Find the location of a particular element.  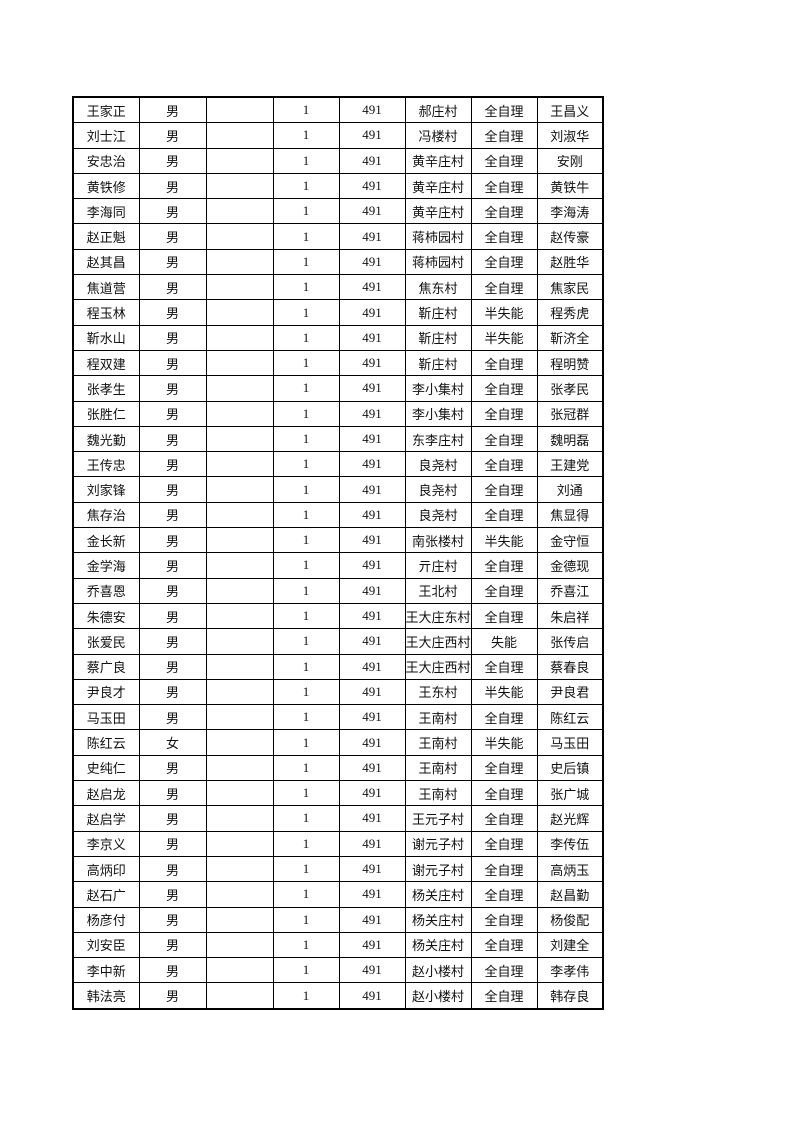

guardian-cell: 蔡春良 is located at coordinates (570, 666).